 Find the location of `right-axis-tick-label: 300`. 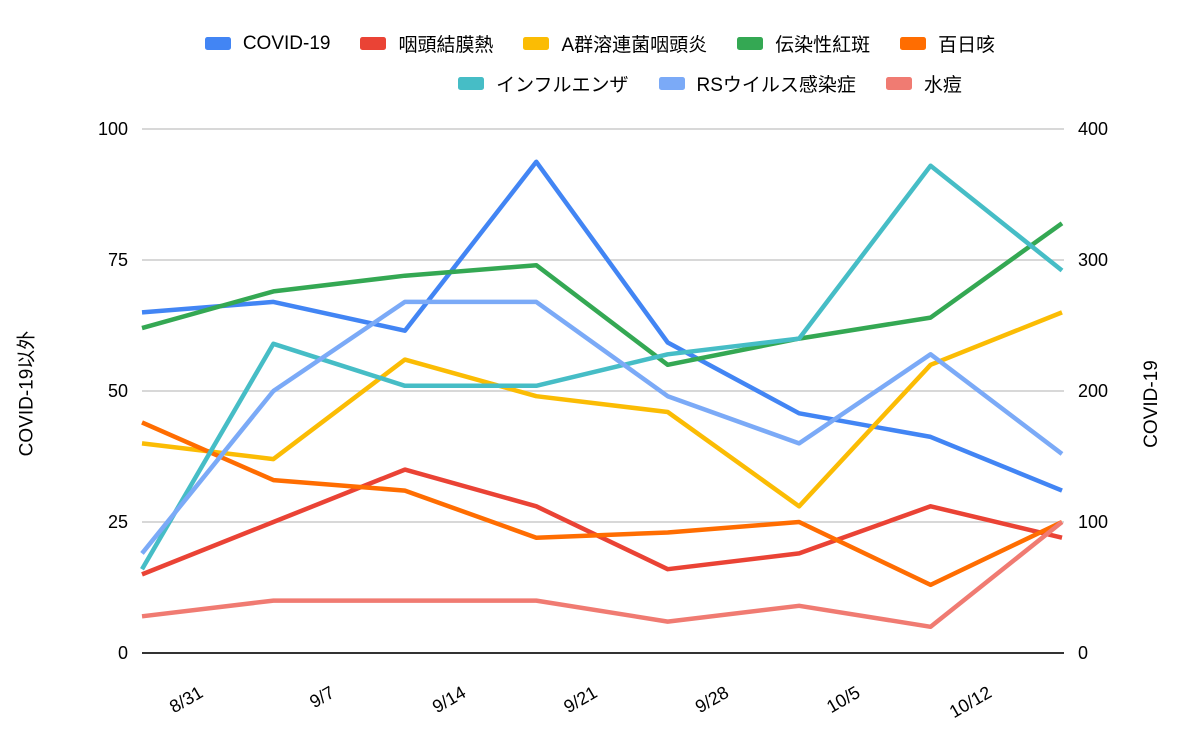

right-axis-tick-label: 300 is located at coordinates (1093, 260).